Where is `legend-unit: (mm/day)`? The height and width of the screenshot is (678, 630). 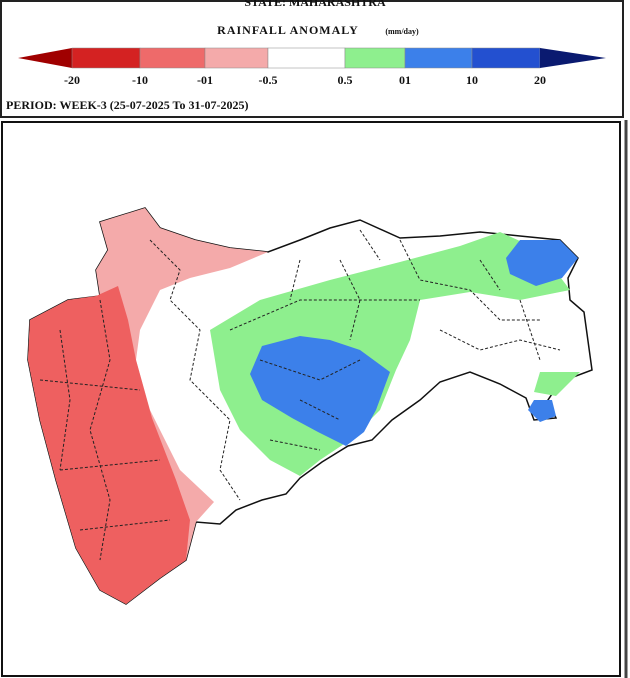
legend-unit: (mm/day) is located at coordinates (402, 31).